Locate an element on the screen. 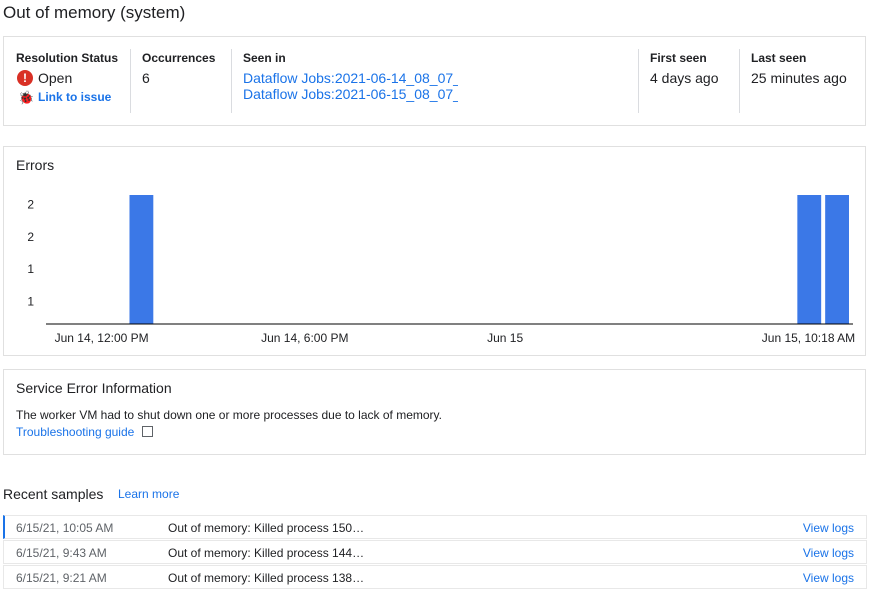 The height and width of the screenshot is (590, 869). link-to-issue: Link to issue is located at coordinates (75, 97).